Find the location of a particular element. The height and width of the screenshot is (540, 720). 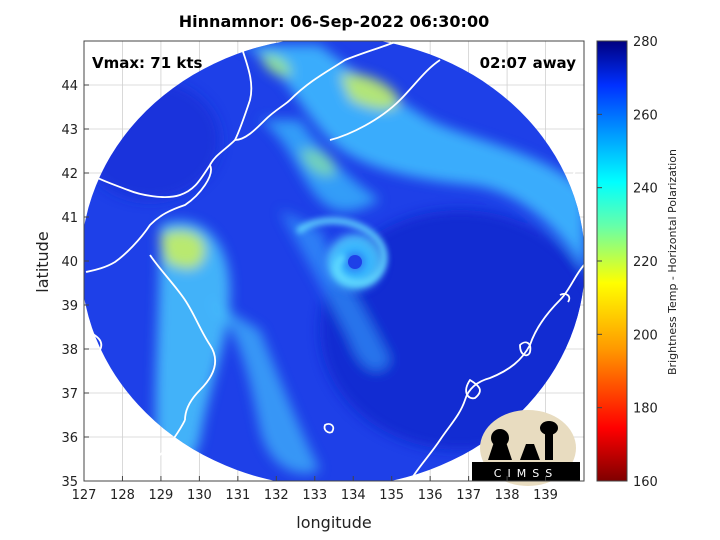

x-axis-label: longitude is located at coordinates (333, 522).